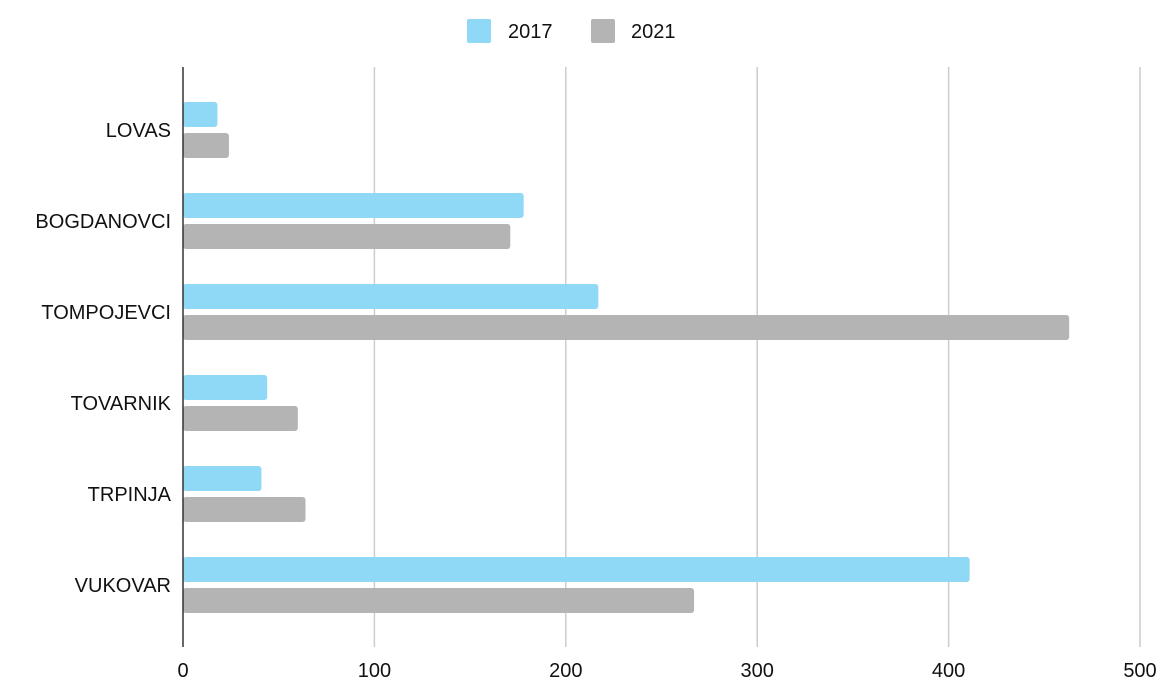 The height and width of the screenshot is (687, 1161). I want to click on category-label: LOVAS, so click(138, 131).